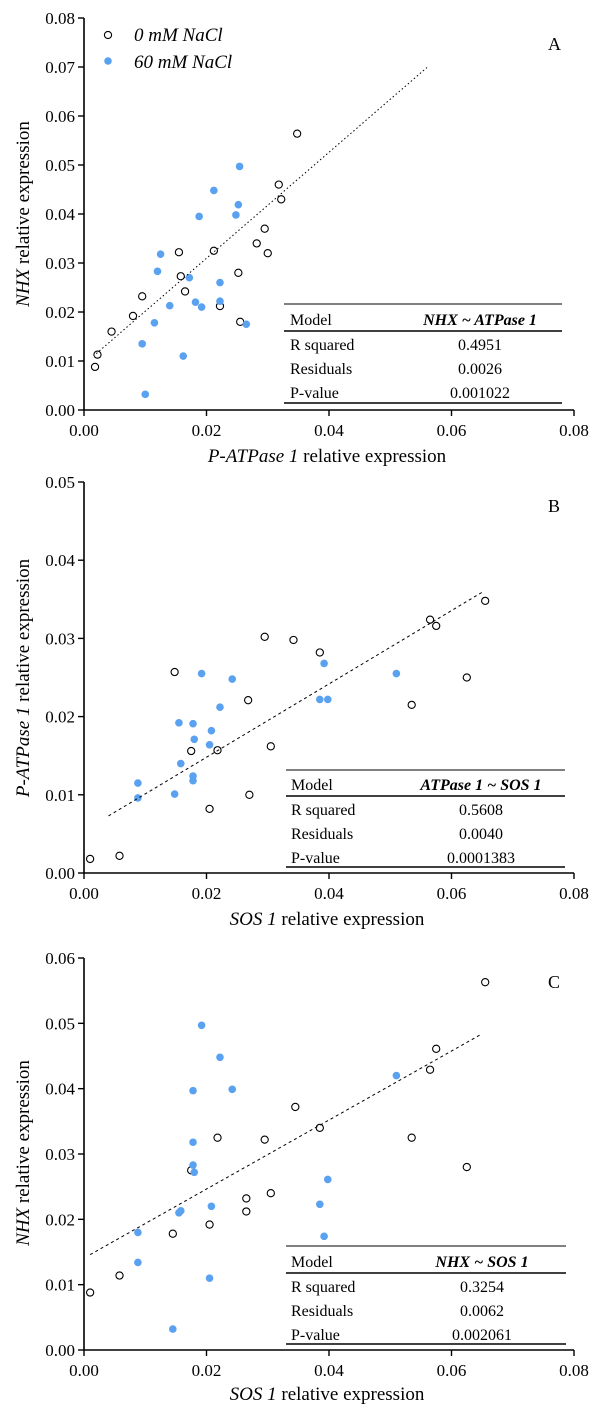 This screenshot has height=1406, width=592. I want to click on y-tick-label: 0.05, so click(60, 482).